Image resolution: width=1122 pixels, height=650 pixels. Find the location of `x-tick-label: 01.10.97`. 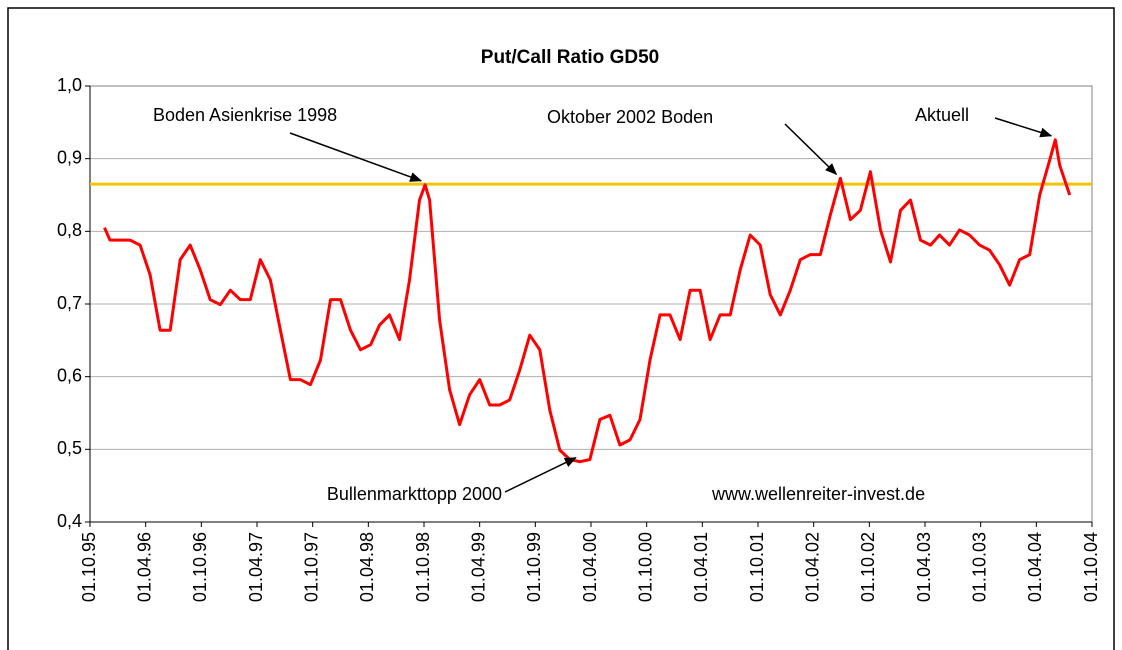

x-tick-label: 01.10.97 is located at coordinates (311, 567).